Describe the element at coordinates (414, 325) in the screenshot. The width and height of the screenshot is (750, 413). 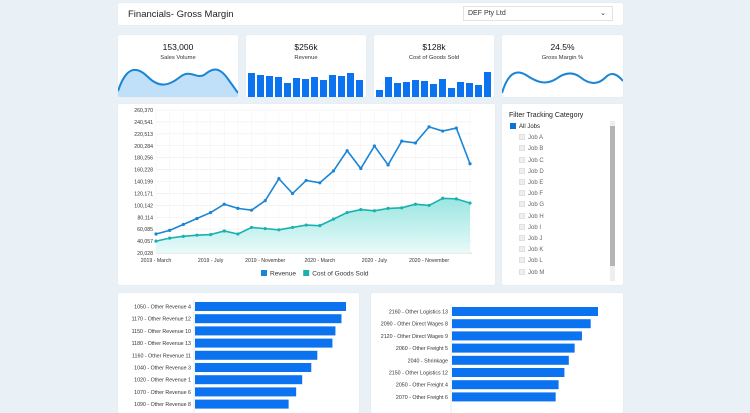
I see `bar-label: 2090 - Other Direct Wages 8` at that location.